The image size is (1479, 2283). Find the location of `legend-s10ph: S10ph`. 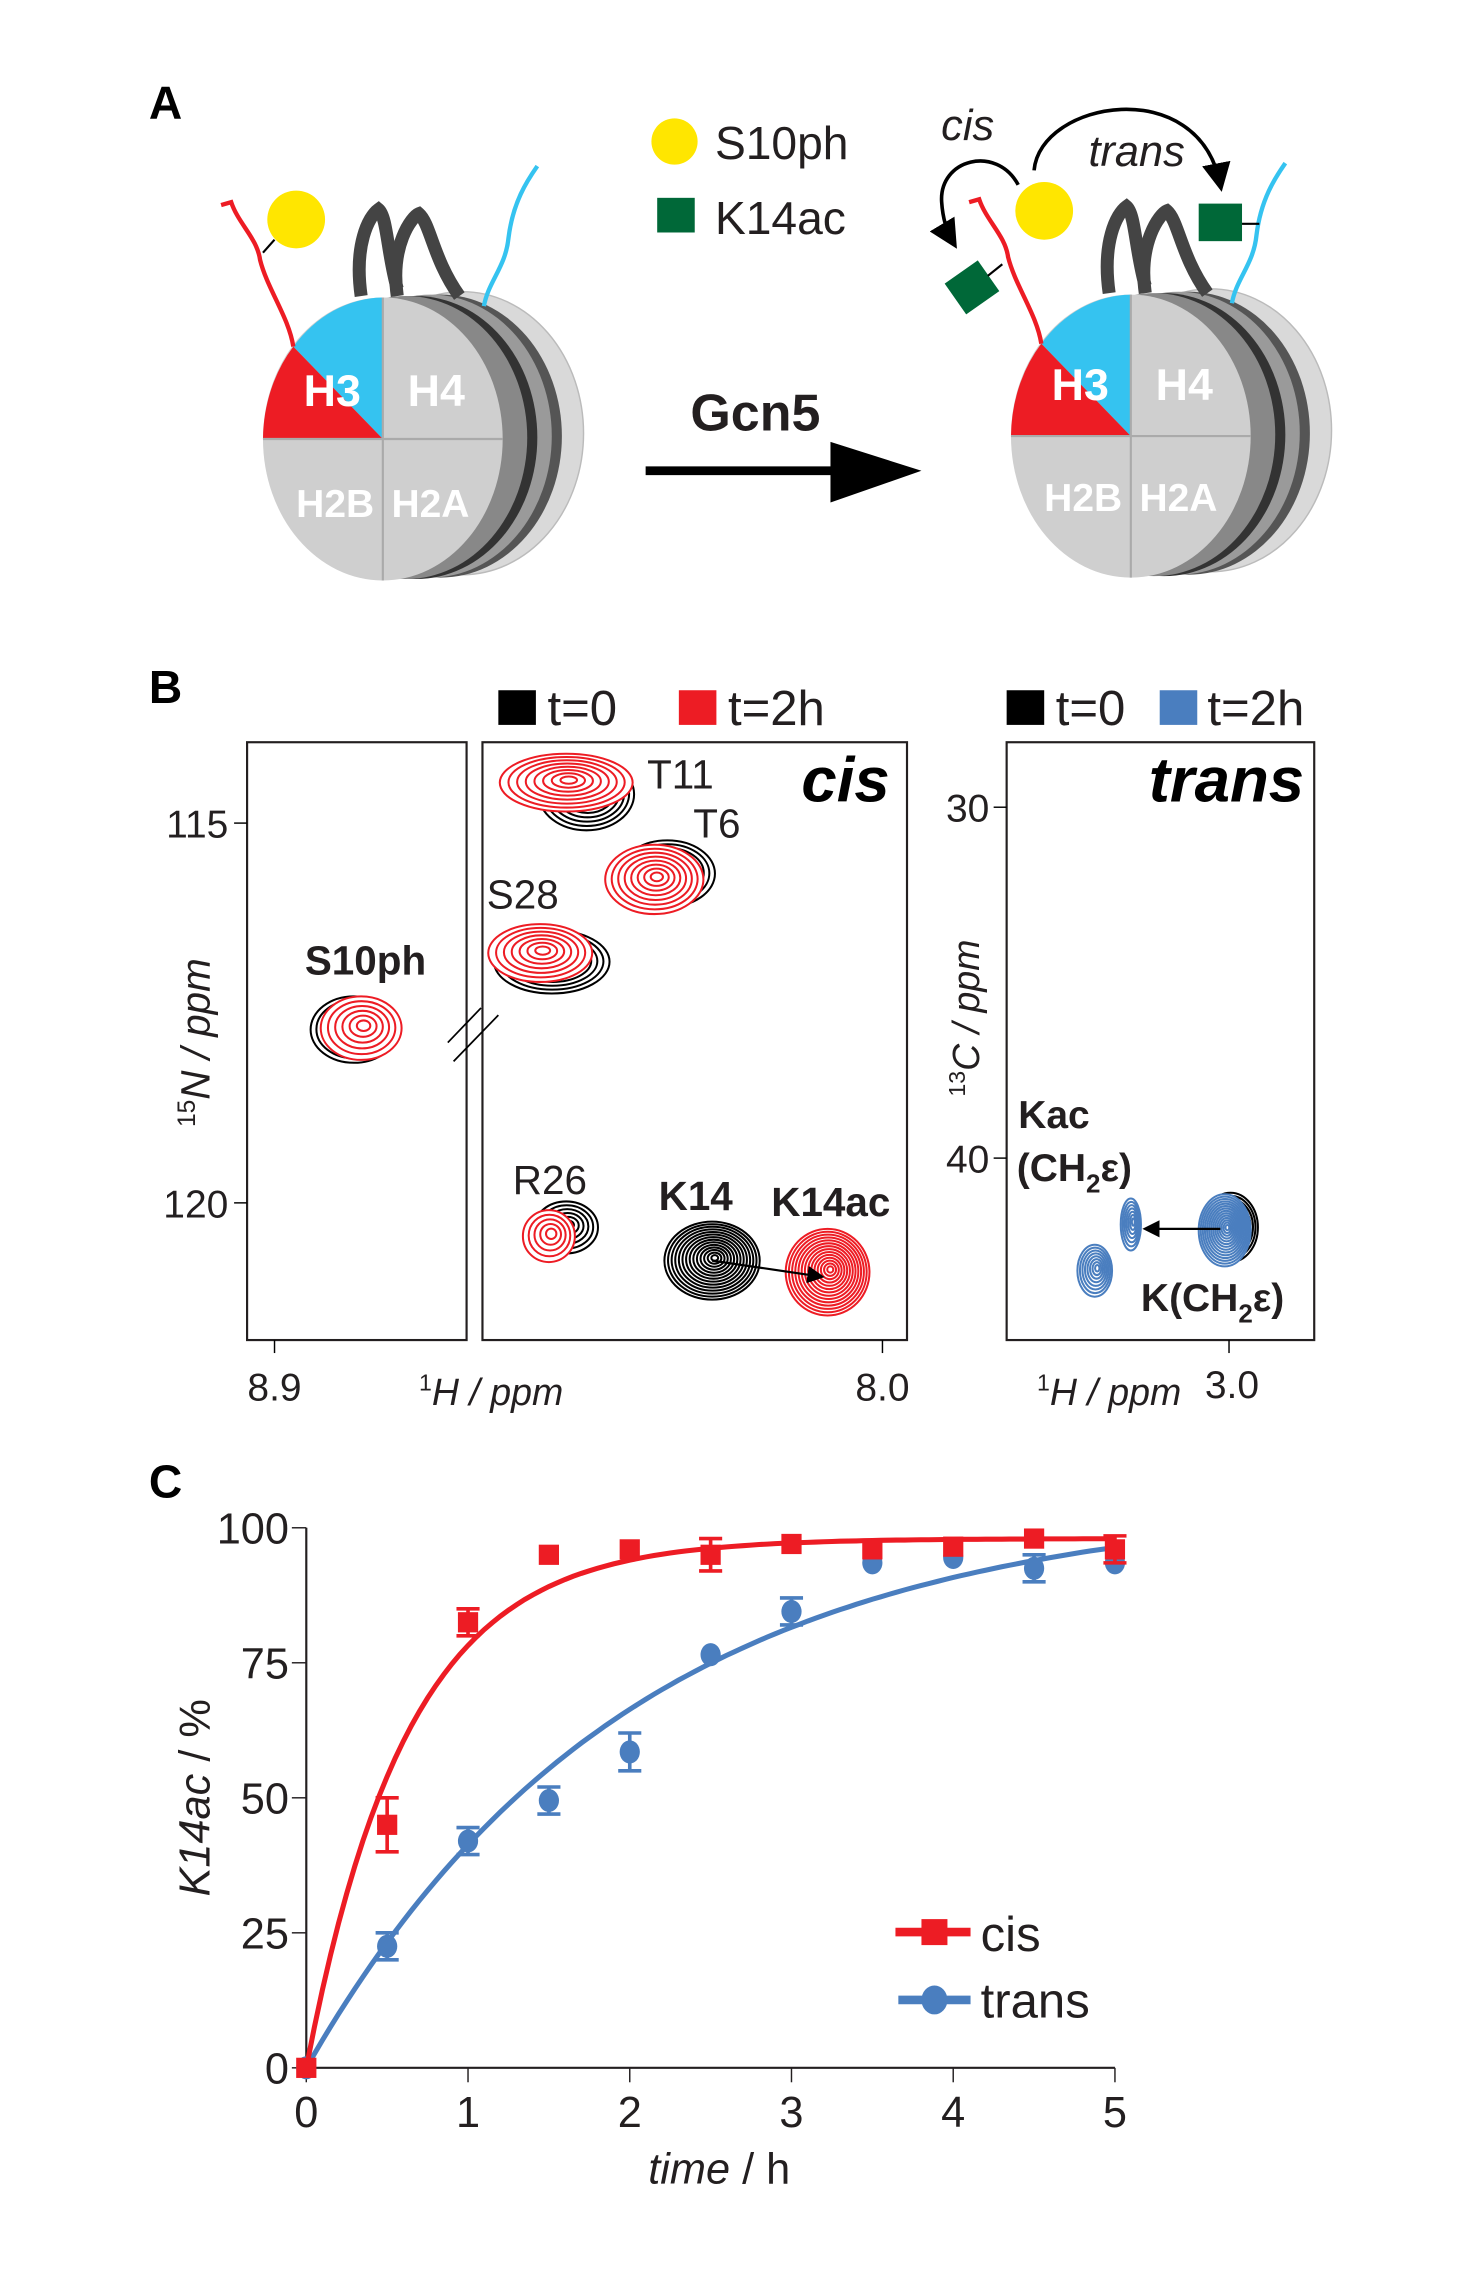

legend-s10ph: S10ph is located at coordinates (782, 143).